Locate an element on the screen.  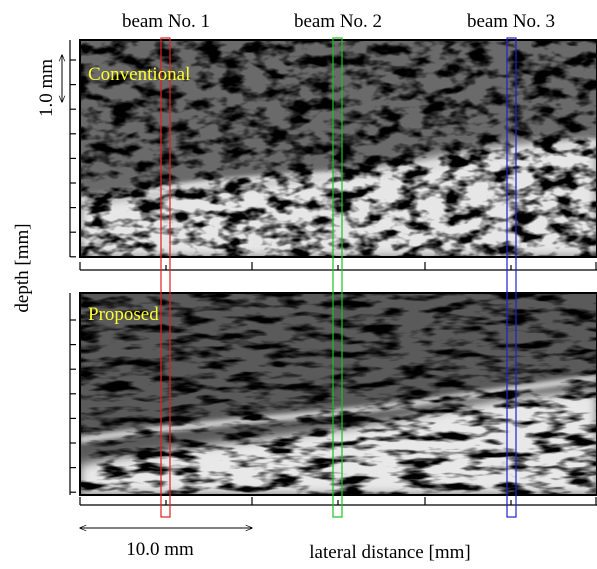
panel-label: Conventional is located at coordinates (139, 74).